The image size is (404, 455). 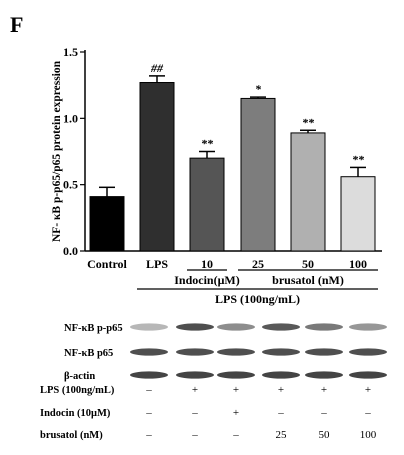 What do you see at coordinates (308, 280) in the screenshot?
I see `group-label: brusatol (nM)` at bounding box center [308, 280].